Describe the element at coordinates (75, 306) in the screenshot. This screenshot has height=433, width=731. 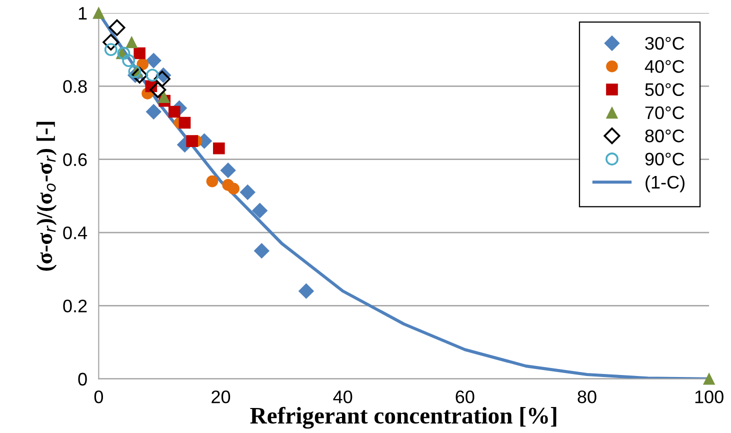
I see `y-tick-label: 0.2` at that location.